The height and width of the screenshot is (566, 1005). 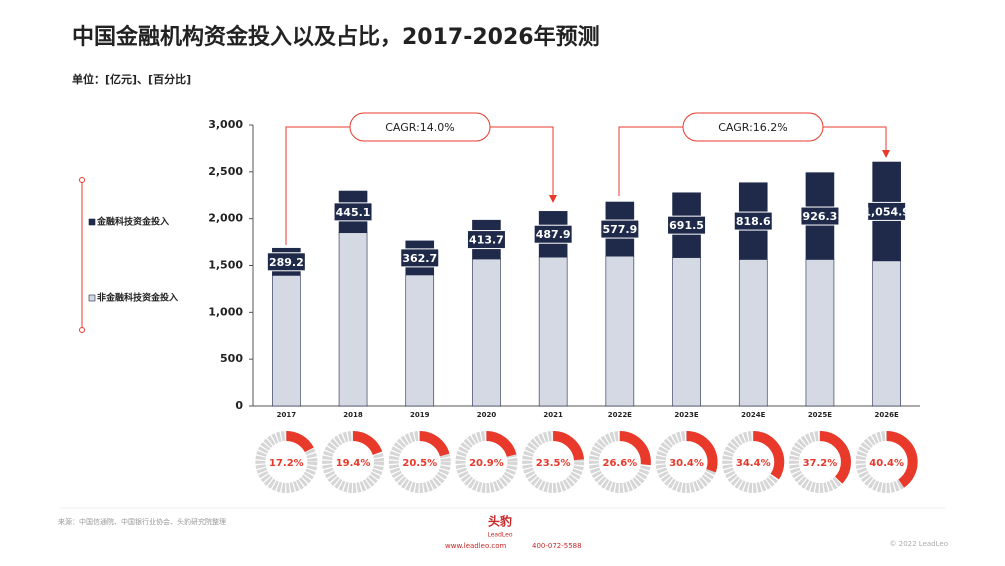 I want to click on donut-label: 20.9%, so click(x=486, y=463).